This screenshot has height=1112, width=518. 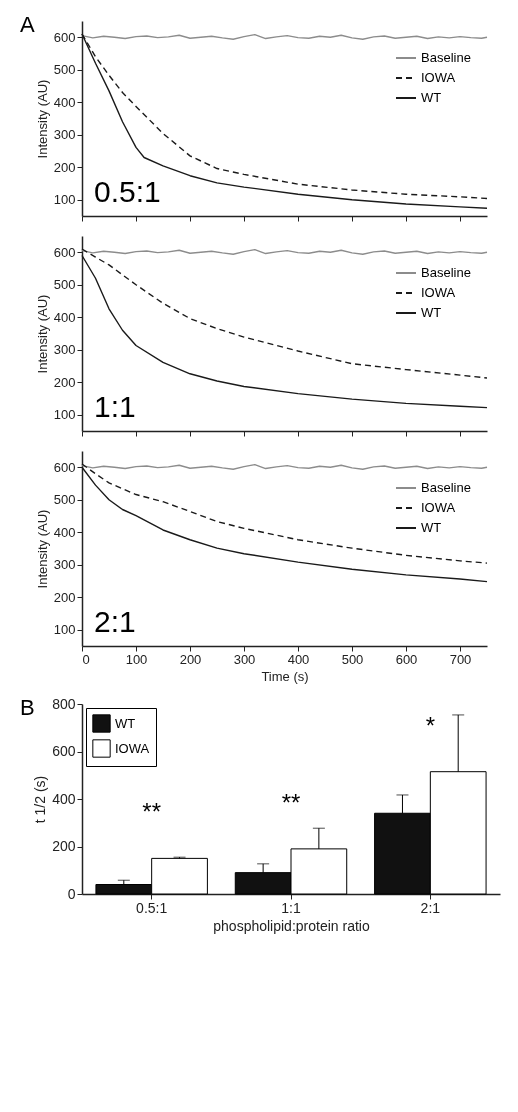 What do you see at coordinates (27, 707) in the screenshot?
I see `chart-title: B` at bounding box center [27, 707].